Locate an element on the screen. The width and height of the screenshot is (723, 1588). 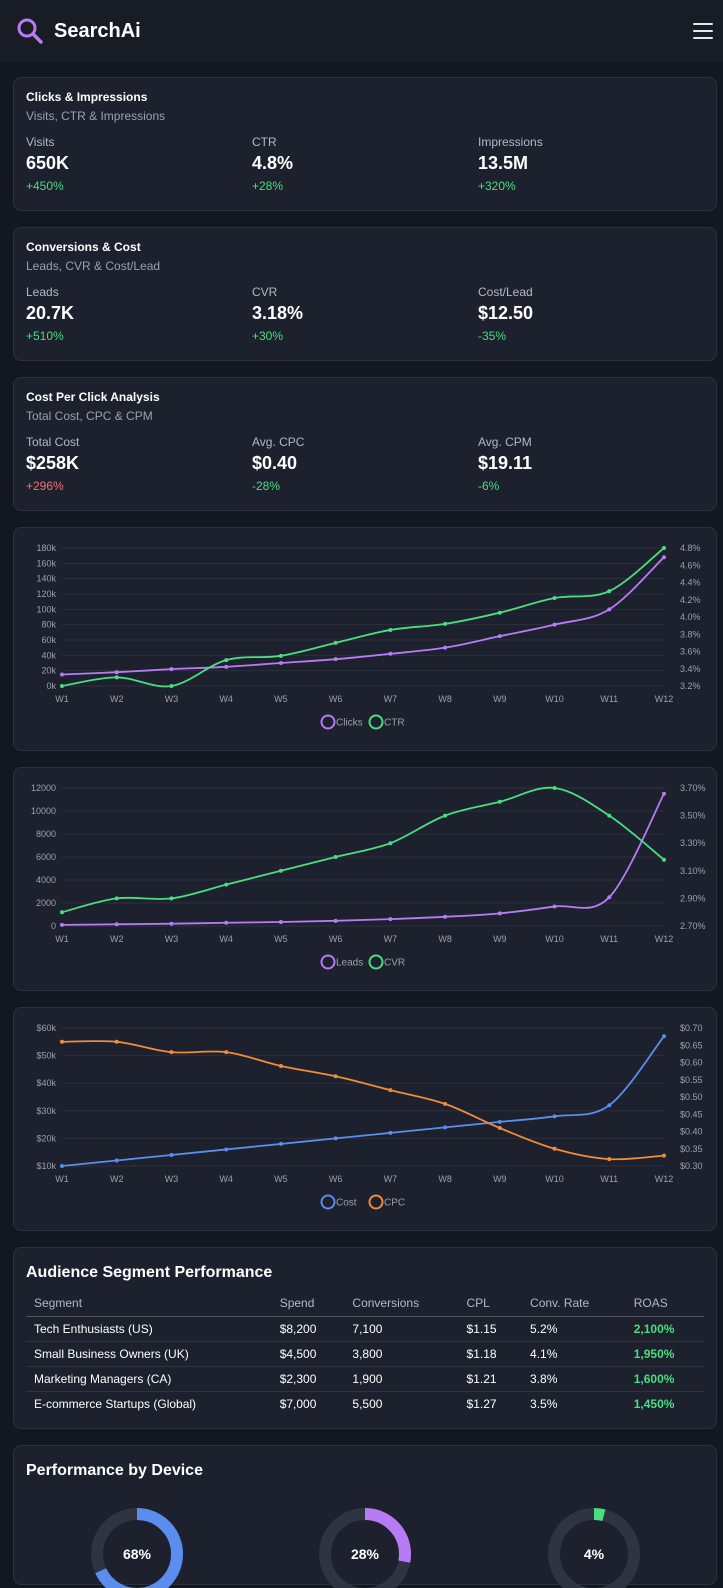
cell-conversions: 7,100 is located at coordinates (401, 1329).